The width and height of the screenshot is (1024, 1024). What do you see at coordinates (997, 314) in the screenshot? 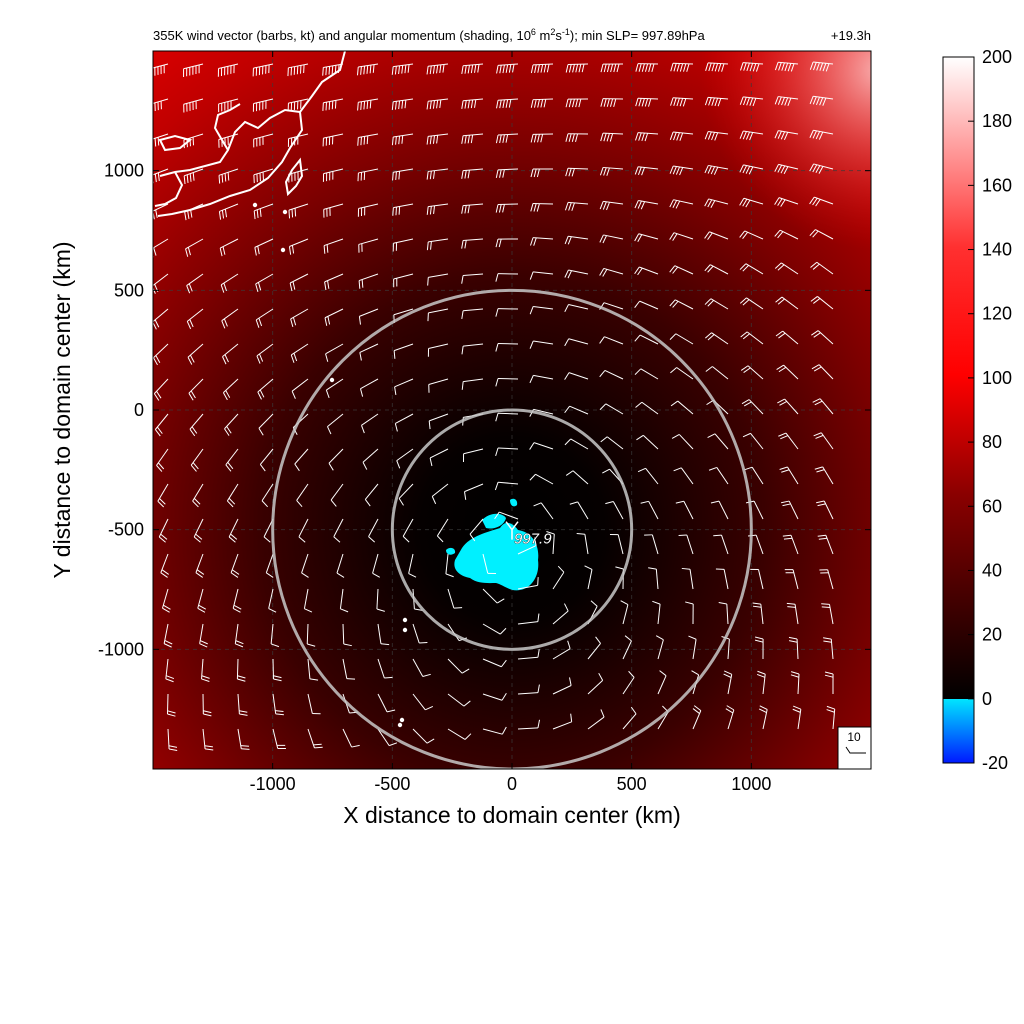
I see `colorbar-tick-label: 120` at bounding box center [997, 314].